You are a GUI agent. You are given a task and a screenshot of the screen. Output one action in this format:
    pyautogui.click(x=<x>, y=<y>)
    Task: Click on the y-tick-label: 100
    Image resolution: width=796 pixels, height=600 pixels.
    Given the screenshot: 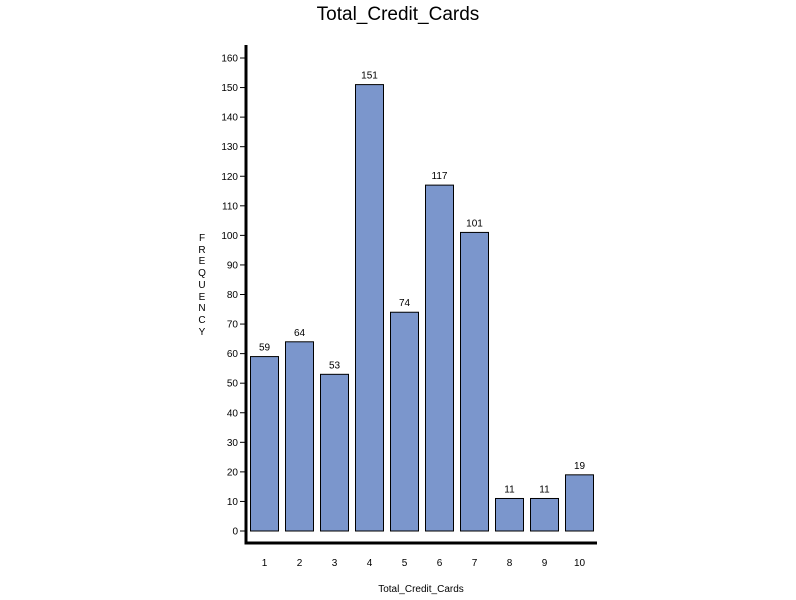 What is the action you would take?
    pyautogui.click(x=229, y=236)
    